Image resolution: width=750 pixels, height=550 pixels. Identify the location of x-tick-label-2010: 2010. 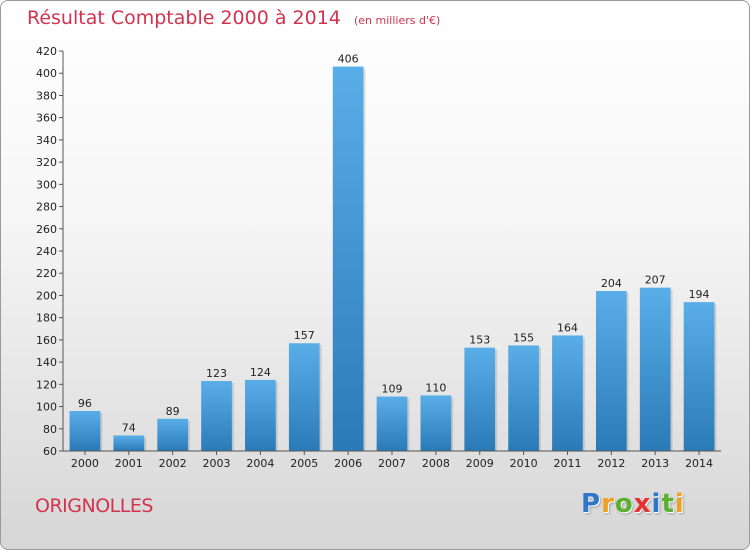
(524, 463).